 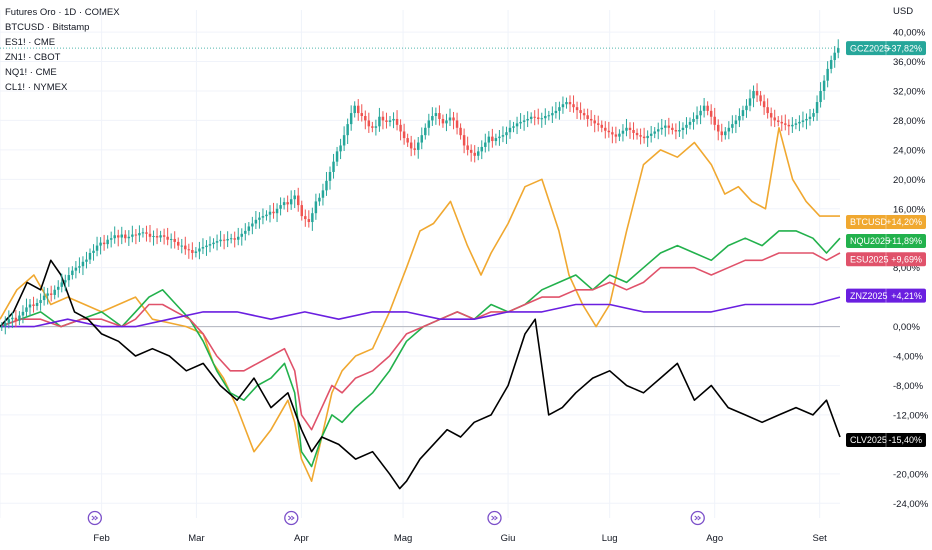 I want to click on price-tag-value: +14,20%, so click(x=904, y=222).